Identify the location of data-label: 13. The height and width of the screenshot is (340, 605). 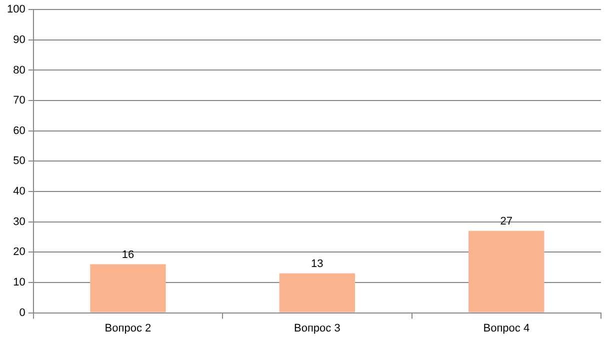
(317, 264).